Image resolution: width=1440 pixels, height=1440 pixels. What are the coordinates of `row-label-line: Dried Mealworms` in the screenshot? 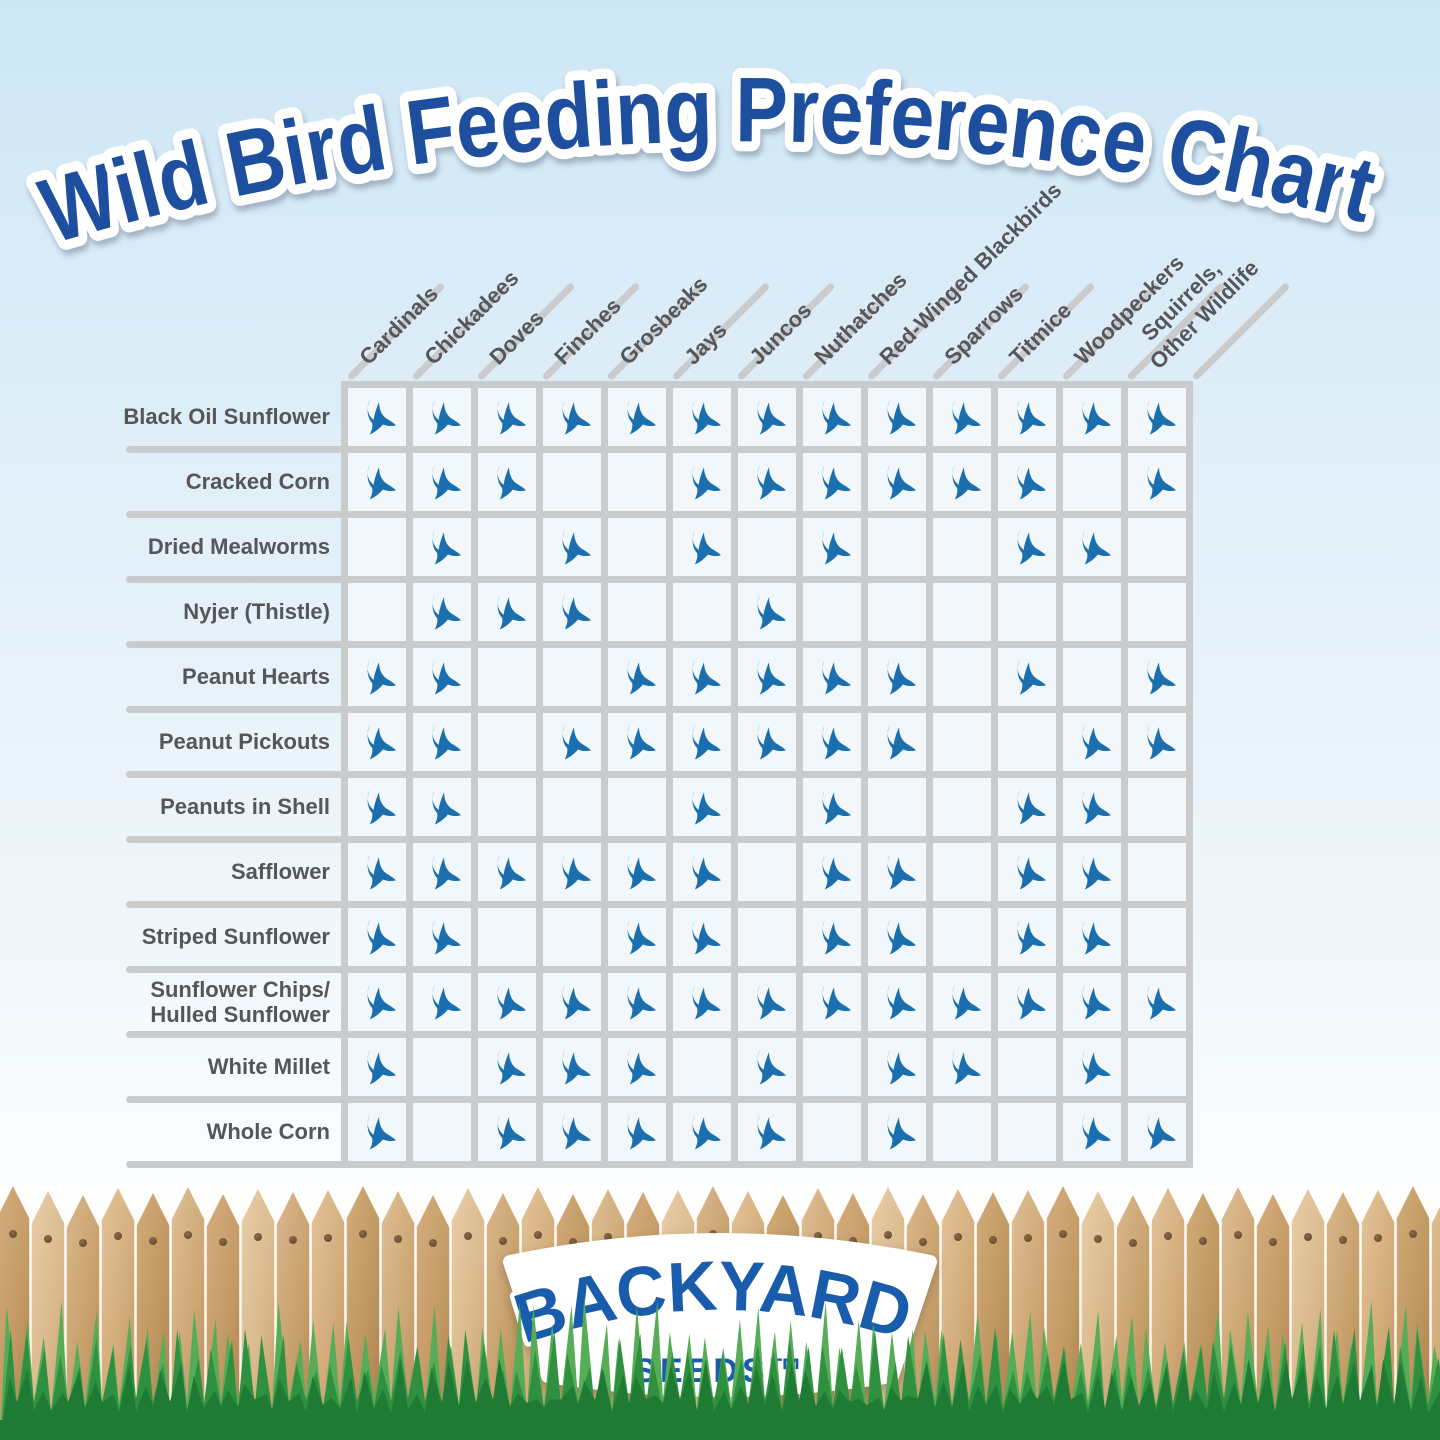 It's located at (238, 546).